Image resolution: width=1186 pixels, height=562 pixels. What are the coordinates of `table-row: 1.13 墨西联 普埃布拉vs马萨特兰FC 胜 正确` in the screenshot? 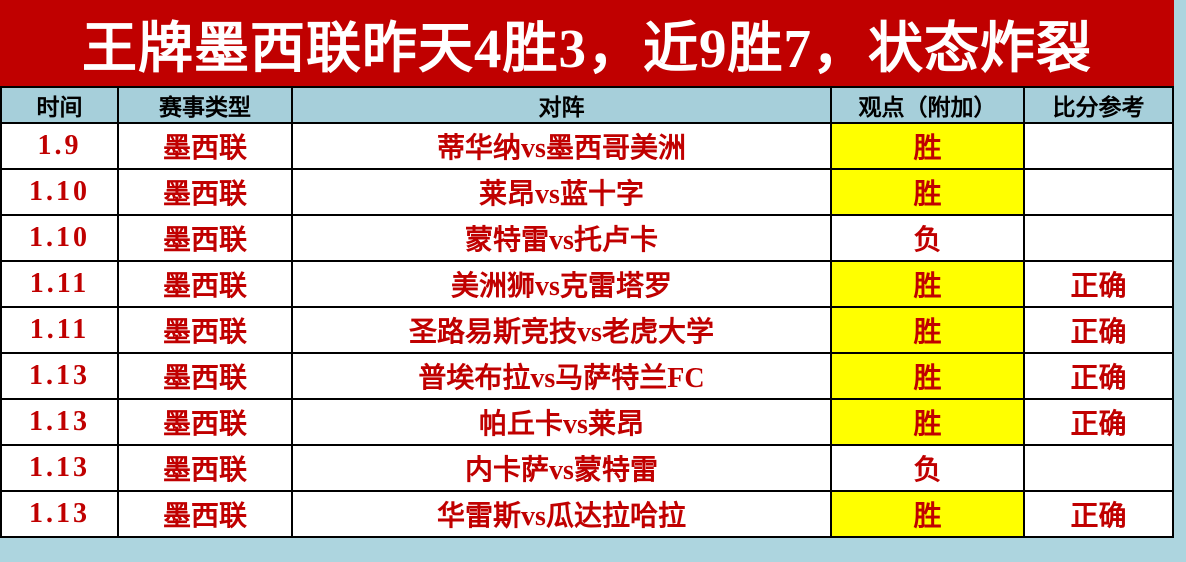 It's located at (587, 376).